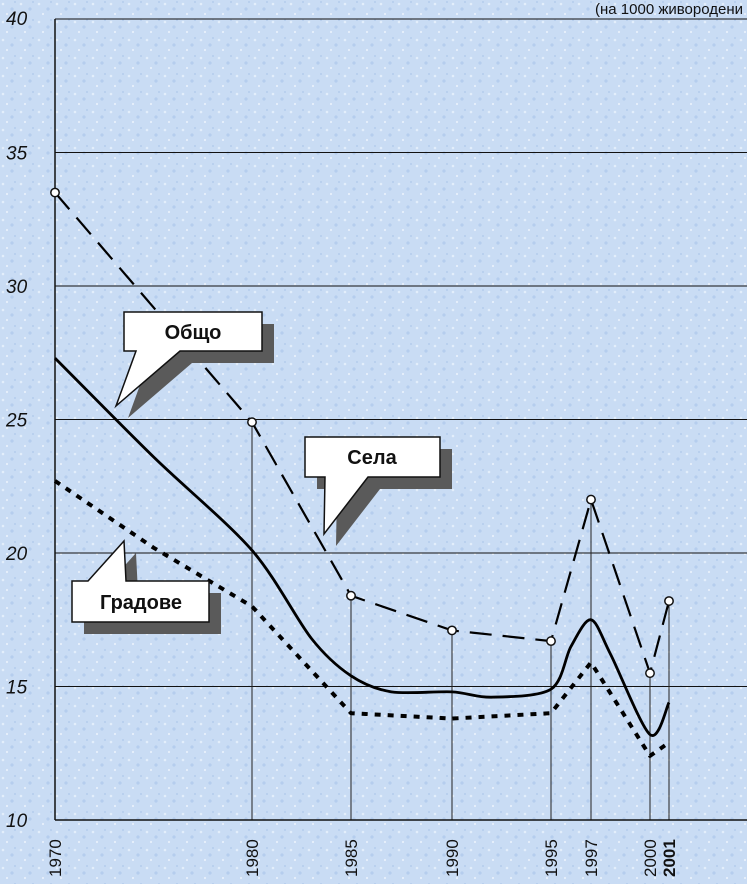 Image resolution: width=747 pixels, height=884 pixels. What do you see at coordinates (650, 858) in the screenshot?
I see `x-tick-2000: 2000` at bounding box center [650, 858].